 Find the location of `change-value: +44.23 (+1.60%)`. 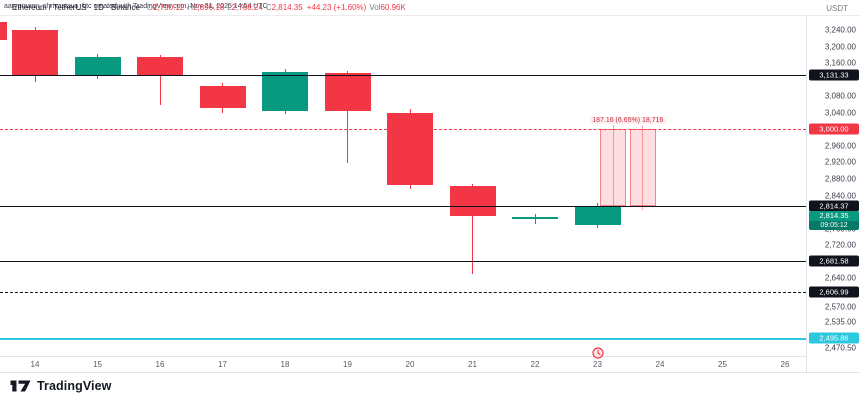

change-value: +44.23 (+1.60%) is located at coordinates (336, 7).